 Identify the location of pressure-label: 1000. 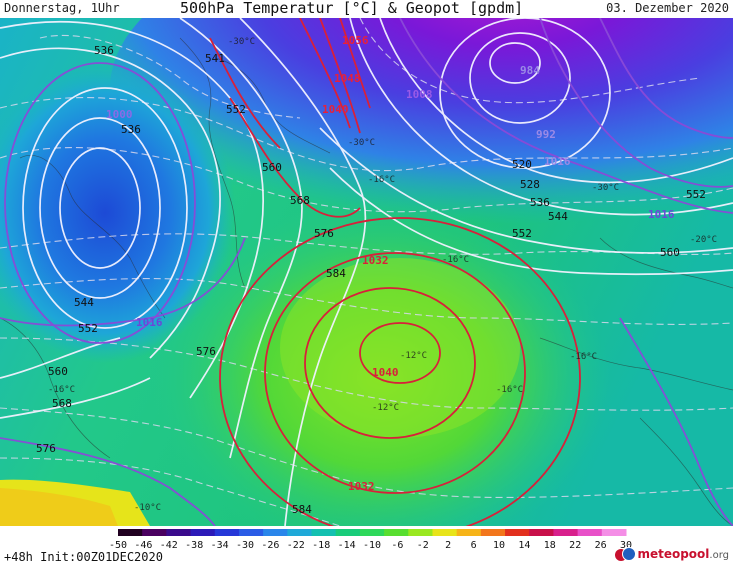
(119, 114).